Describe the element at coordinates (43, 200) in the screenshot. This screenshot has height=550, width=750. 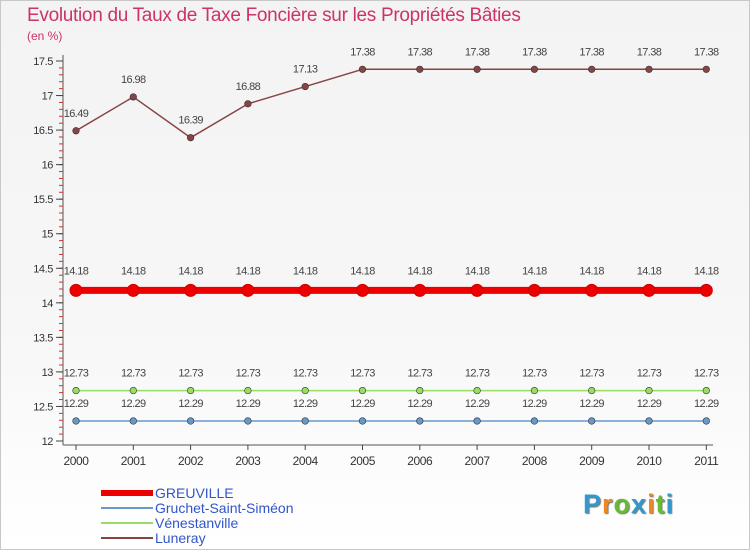
I see `y-tick-label: 15.5` at that location.